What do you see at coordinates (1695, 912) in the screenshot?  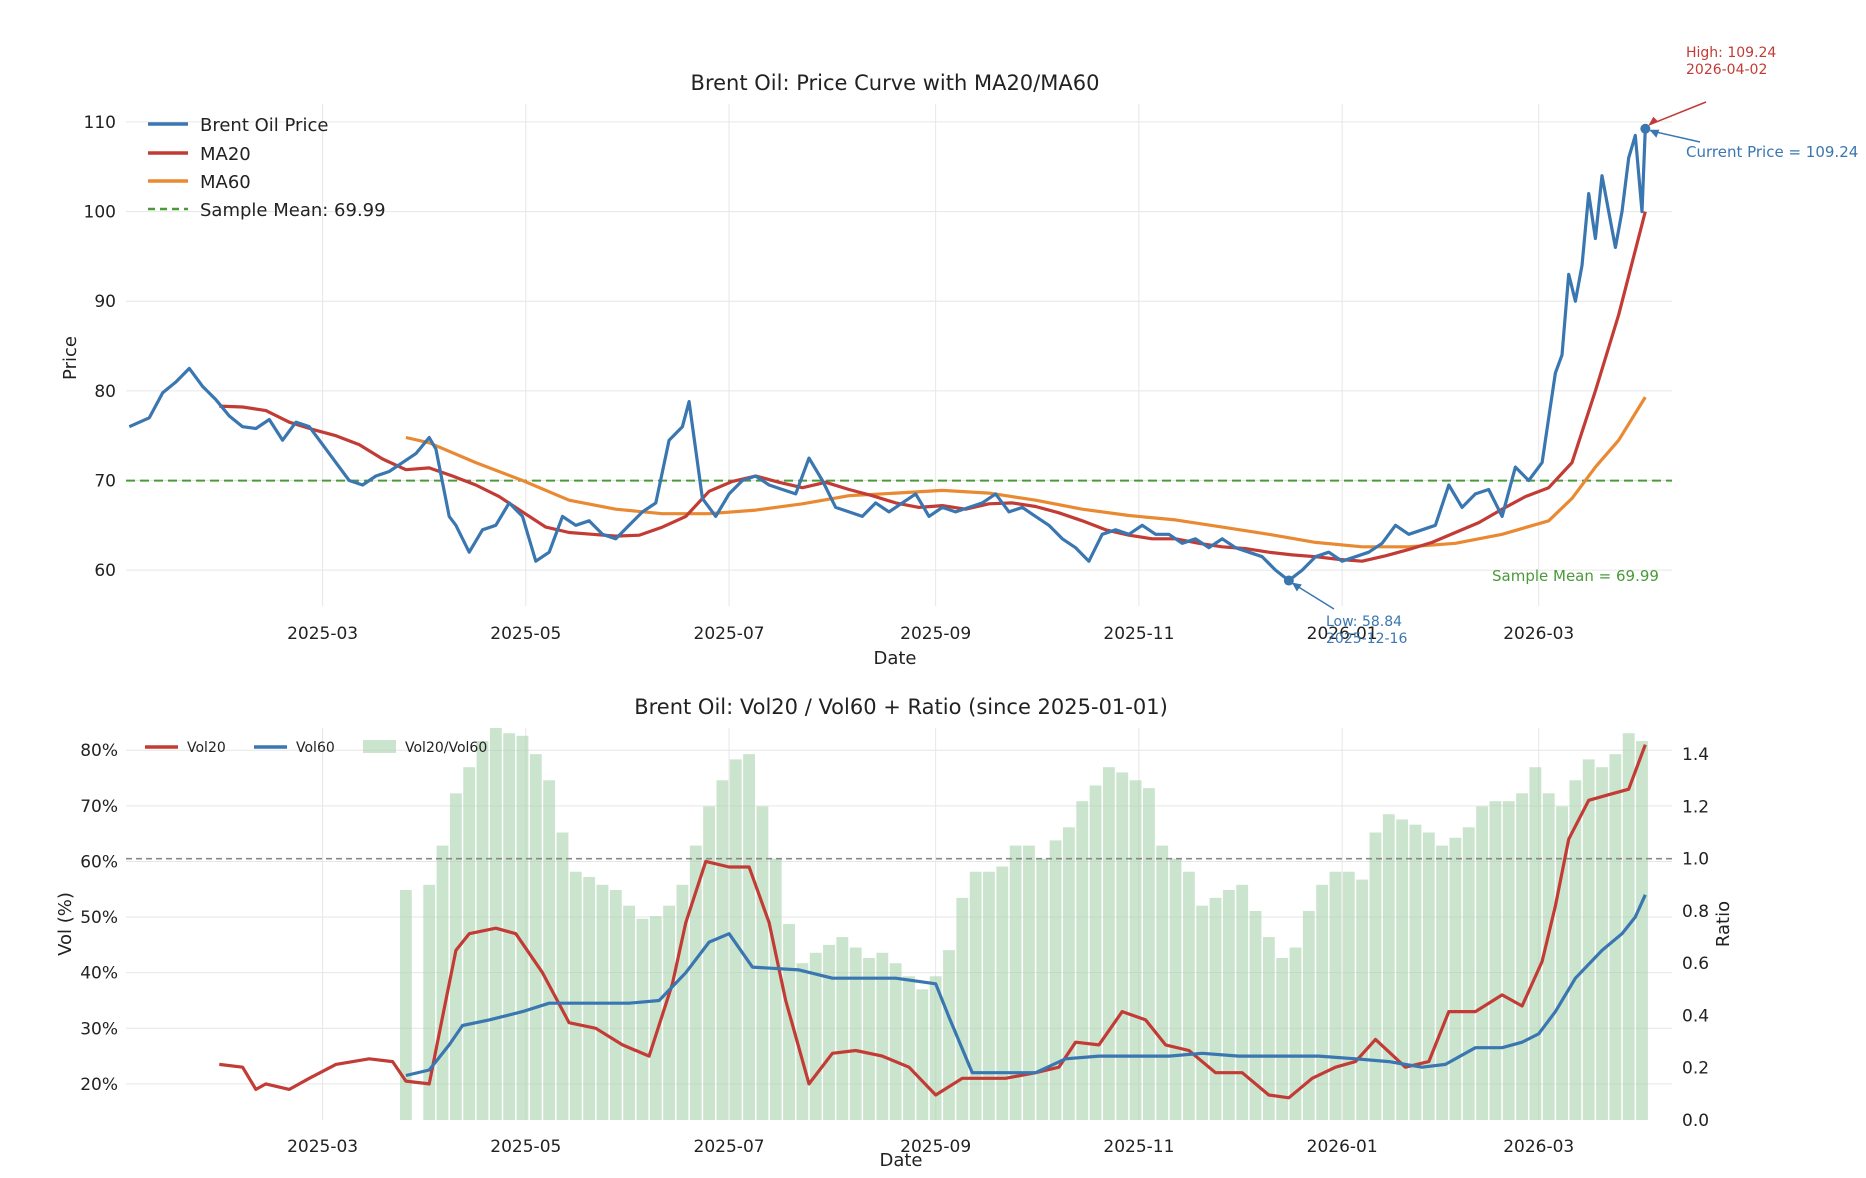 I see `ratio-y-tick-label: 0.8` at bounding box center [1695, 912].